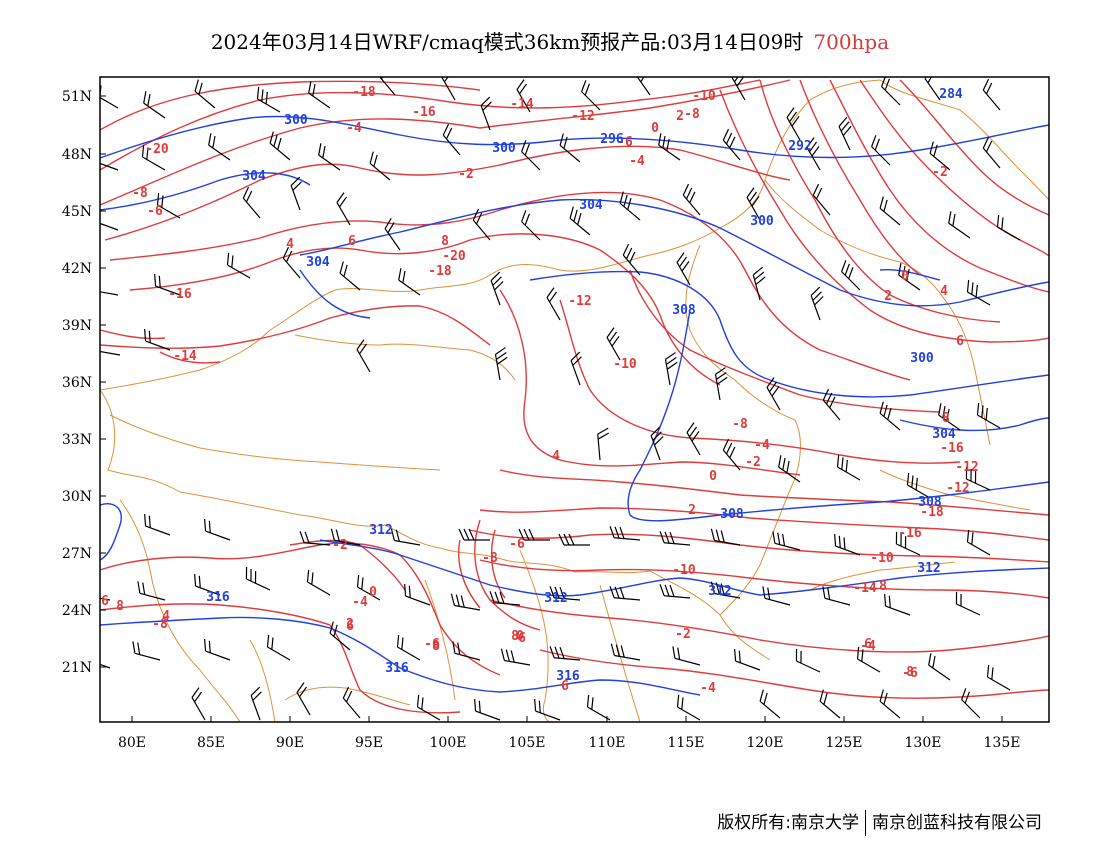 This screenshot has width=1100, height=850. Describe the element at coordinates (77, 155) in the screenshot. I see `lat-label: 48N` at that location.